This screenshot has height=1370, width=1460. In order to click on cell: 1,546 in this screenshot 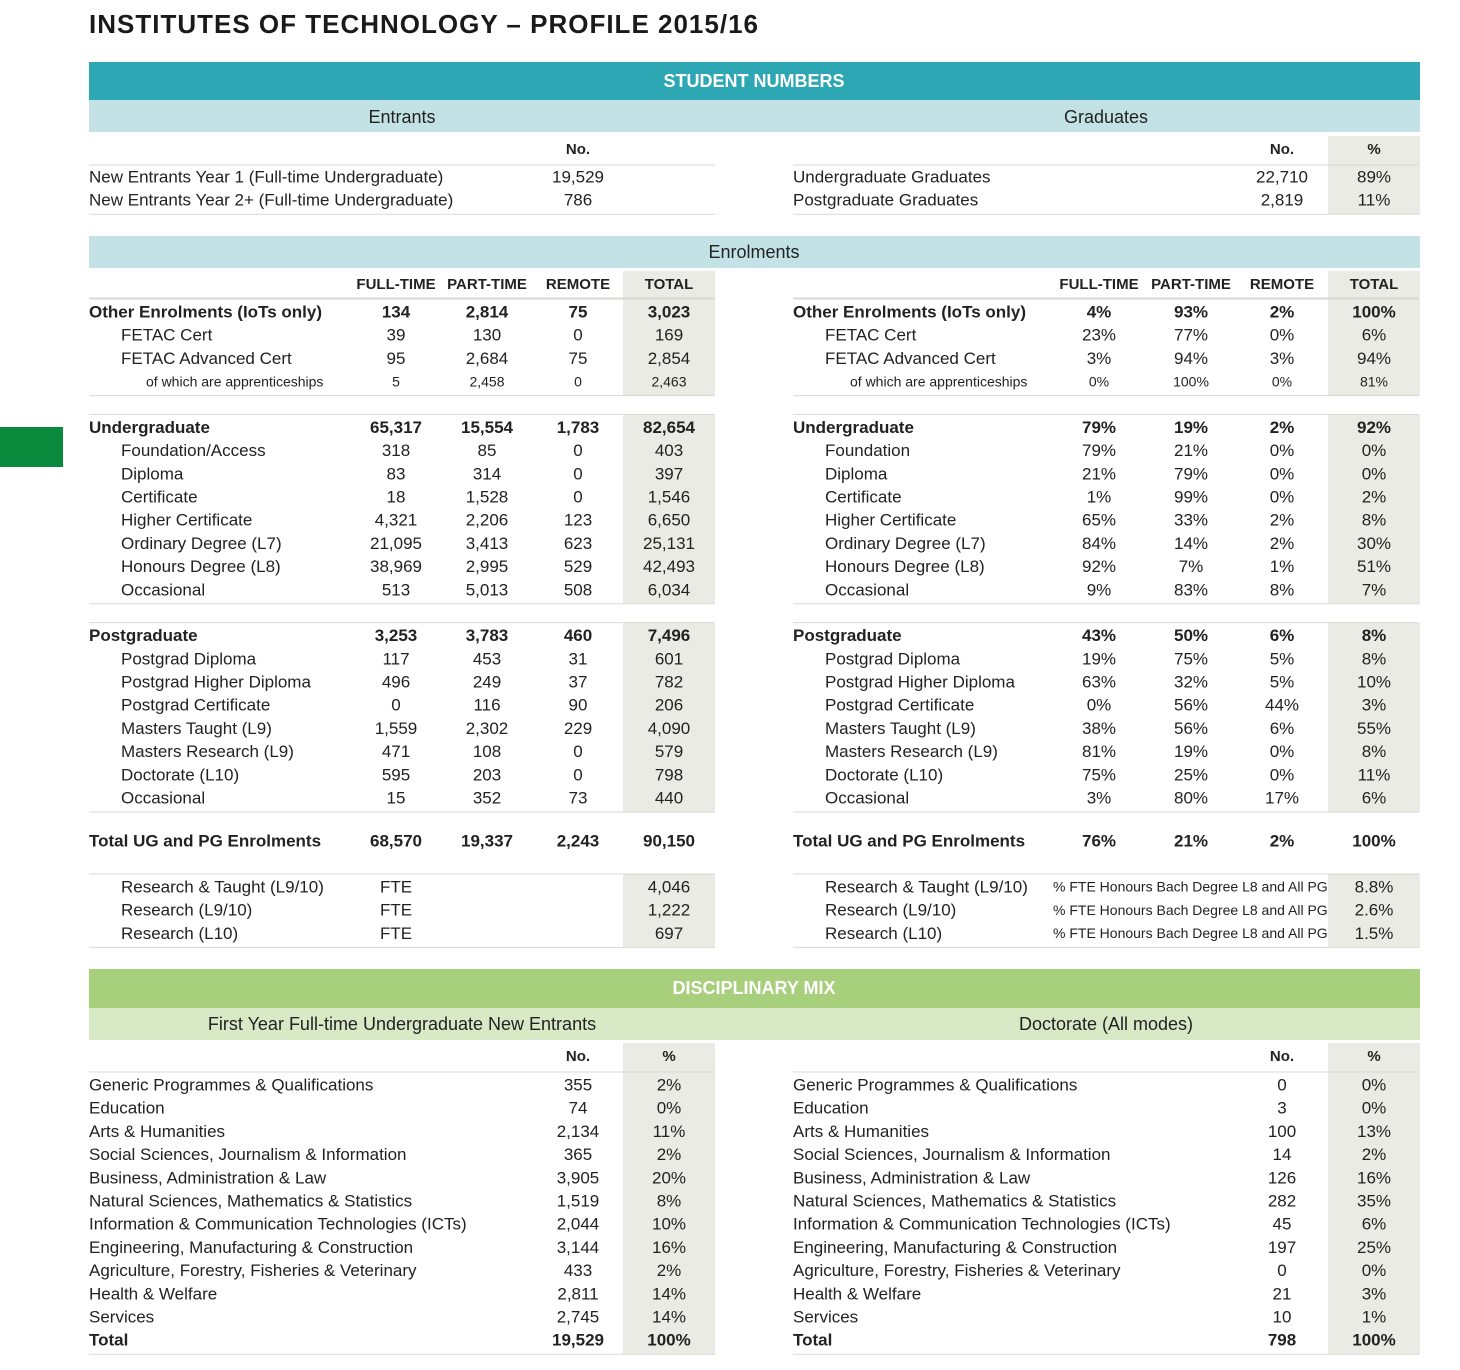, I will do `click(669, 496)`.